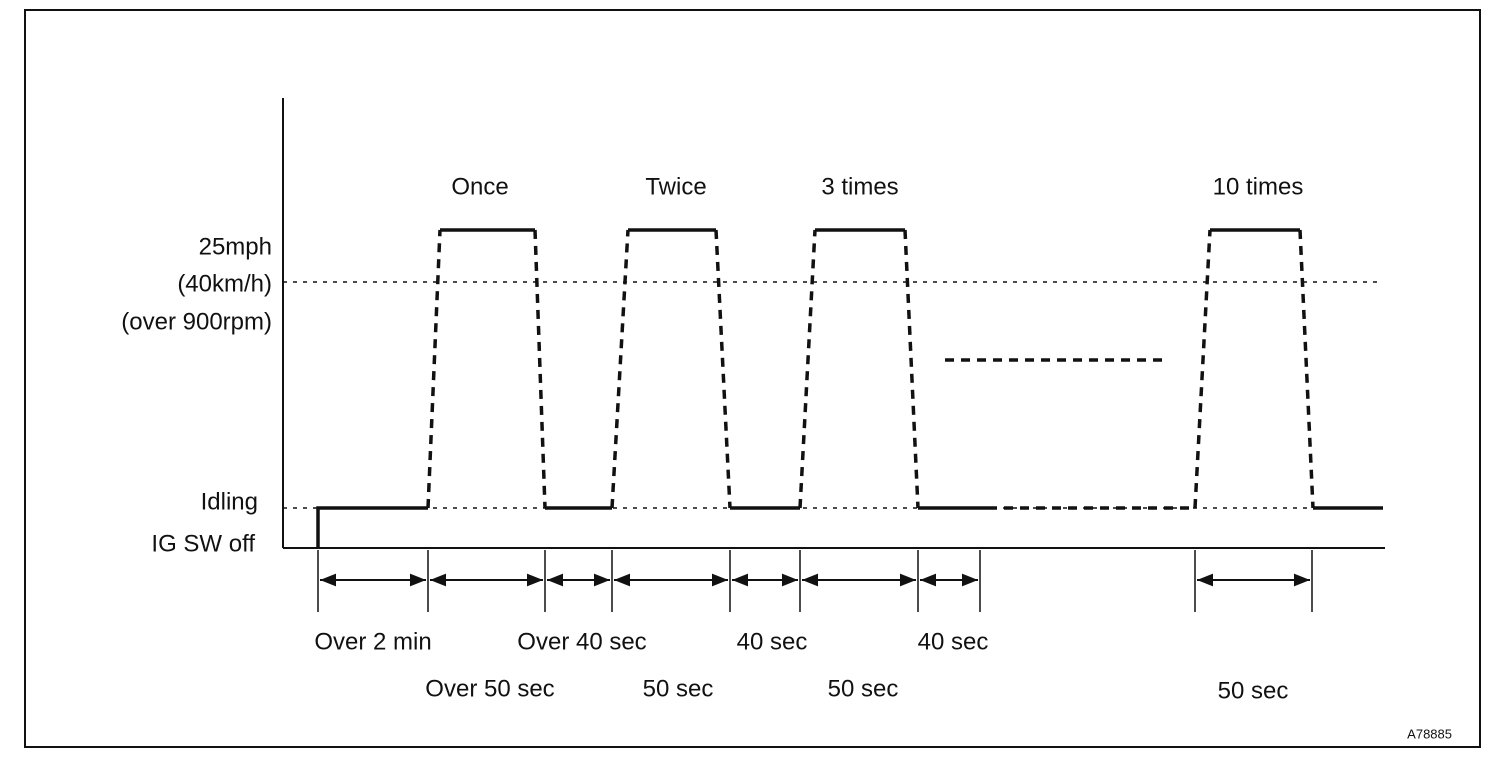 The height and width of the screenshot is (772, 1504). What do you see at coordinates (235, 246) in the screenshot?
I see `y-label: 25mph` at bounding box center [235, 246].